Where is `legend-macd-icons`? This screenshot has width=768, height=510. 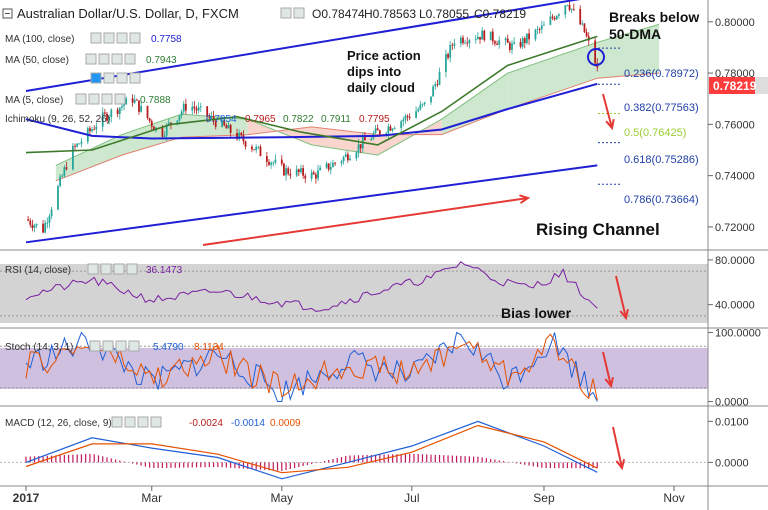 legend-macd-icons is located at coordinates (136, 422).